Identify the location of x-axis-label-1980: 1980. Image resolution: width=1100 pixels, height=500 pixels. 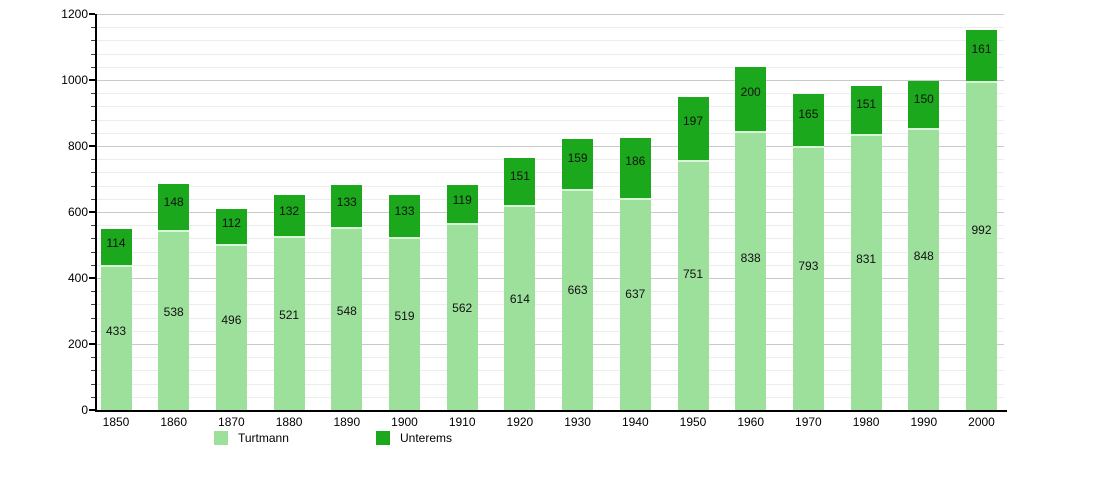
(866, 422).